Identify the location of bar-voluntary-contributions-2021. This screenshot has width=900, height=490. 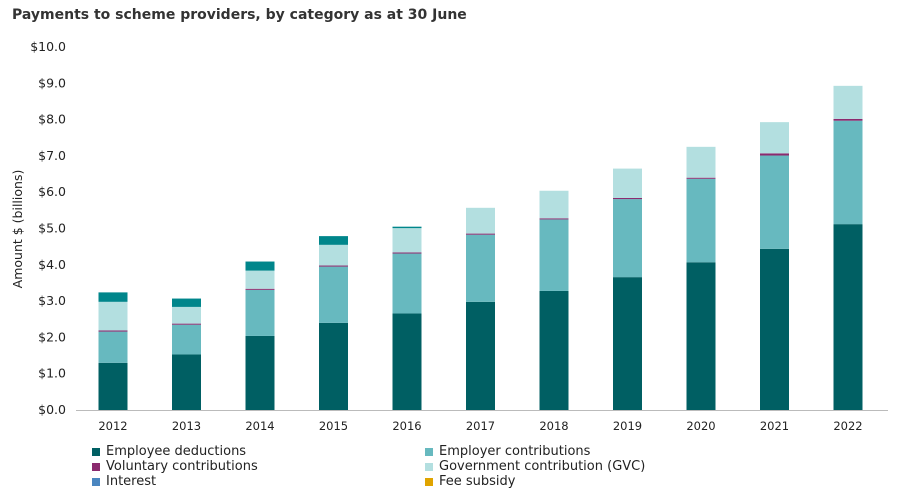
(774, 154).